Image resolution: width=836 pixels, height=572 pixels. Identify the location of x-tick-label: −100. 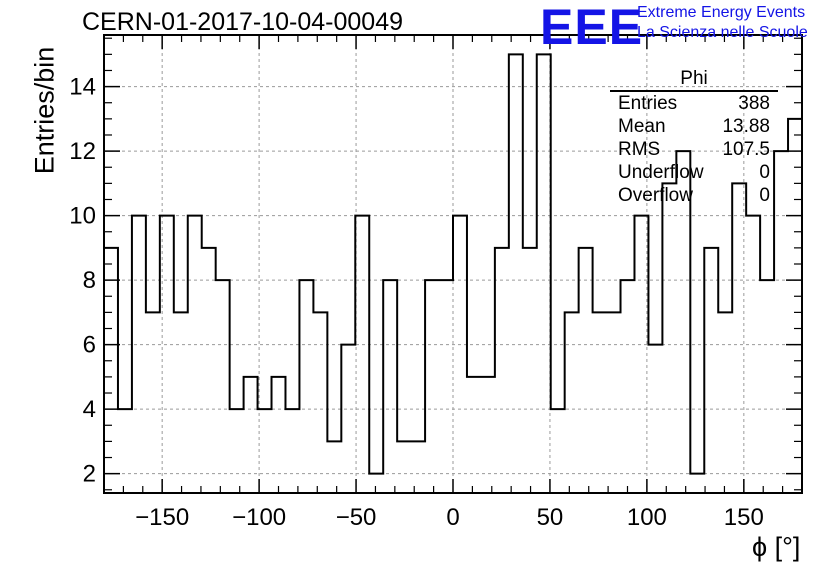
(259, 517).